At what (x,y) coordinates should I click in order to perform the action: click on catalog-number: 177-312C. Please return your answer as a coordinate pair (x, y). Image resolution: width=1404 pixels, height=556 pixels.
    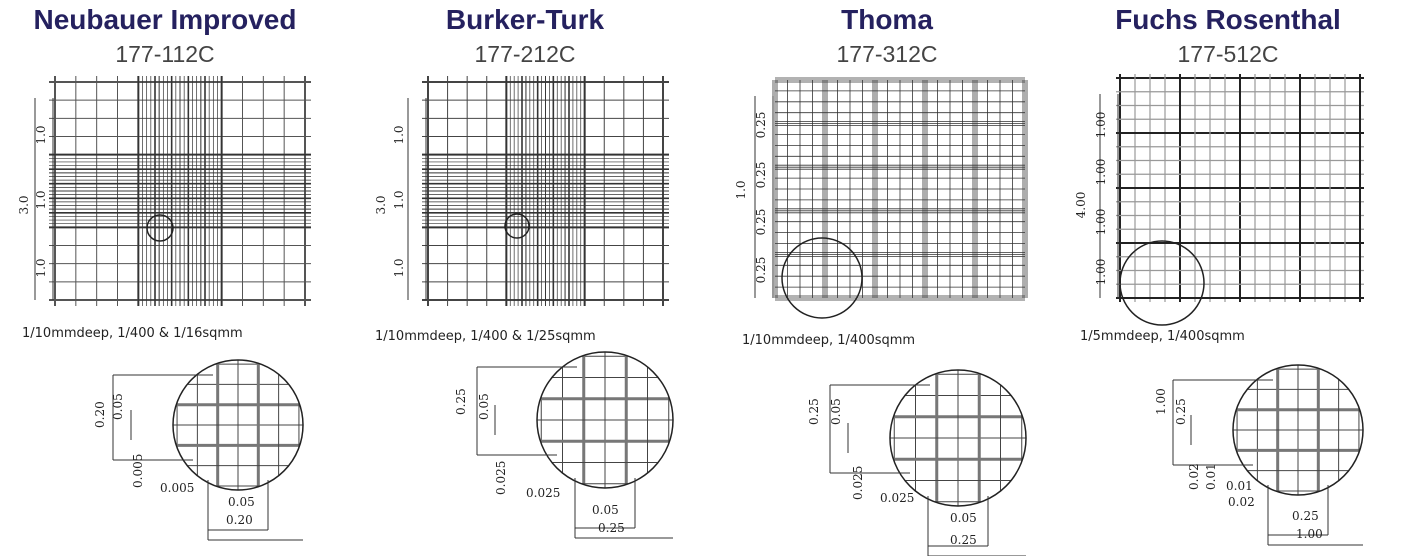
    Looking at the image, I should click on (886, 54).